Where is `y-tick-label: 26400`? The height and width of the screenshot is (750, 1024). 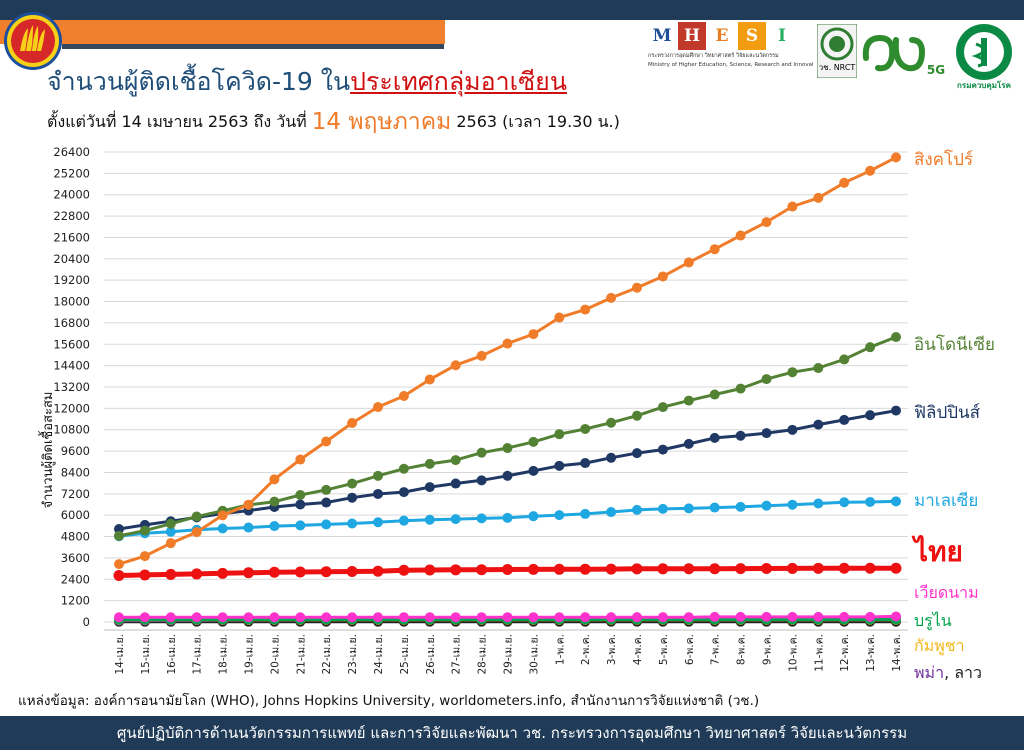
y-tick-label: 26400 is located at coordinates (71, 152).